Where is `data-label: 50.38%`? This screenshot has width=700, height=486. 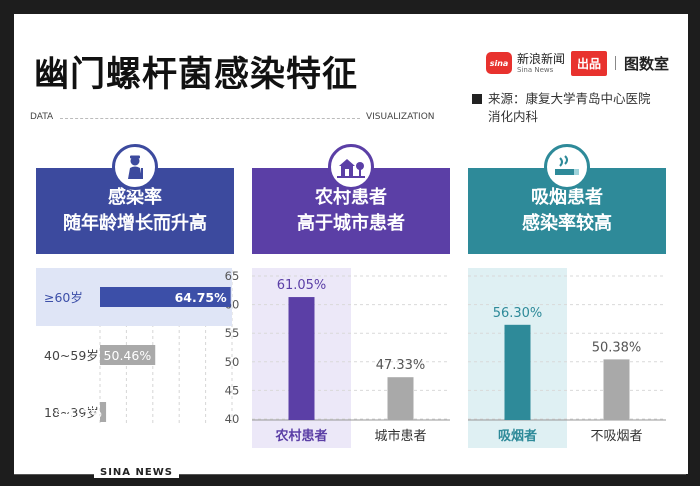
data-label: 50.38% is located at coordinates (617, 347).